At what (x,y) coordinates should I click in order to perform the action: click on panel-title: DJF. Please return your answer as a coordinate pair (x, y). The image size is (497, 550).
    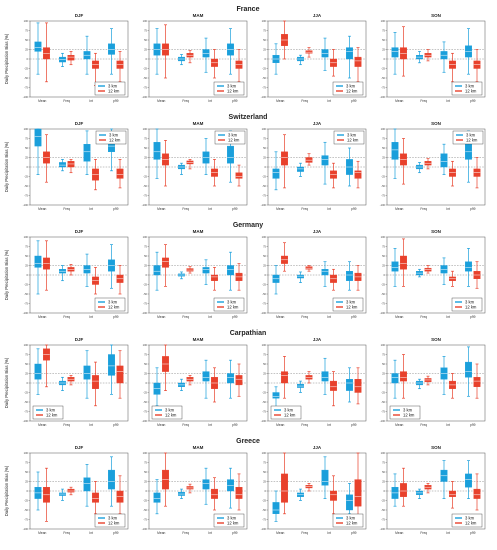
    Looking at the image, I should click on (79, 339).